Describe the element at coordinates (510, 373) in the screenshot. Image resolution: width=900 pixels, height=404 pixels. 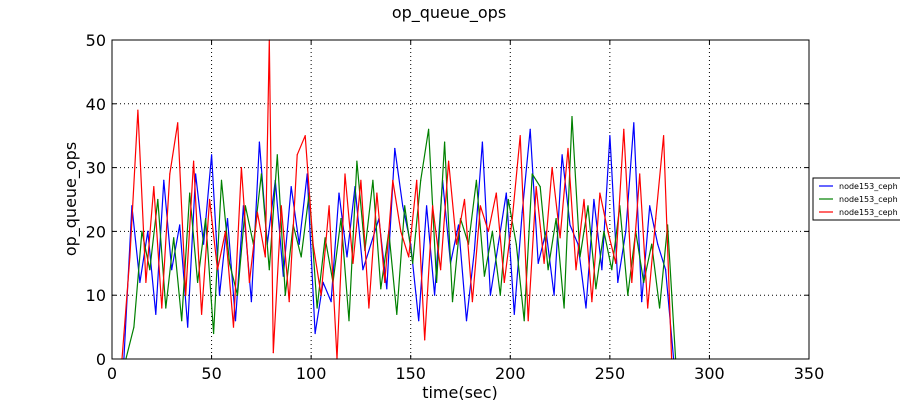
I see `x-tick-label: 200` at that location.